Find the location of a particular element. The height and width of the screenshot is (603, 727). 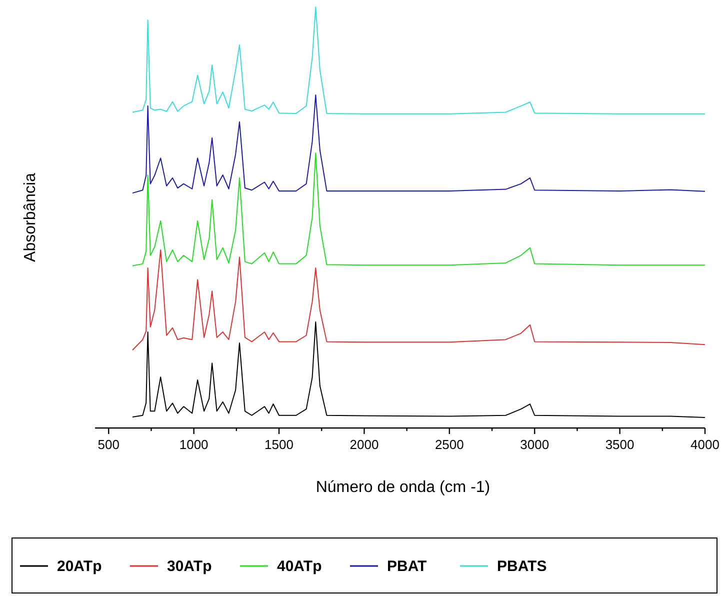

x-tick-label: 2000 is located at coordinates (364, 444).